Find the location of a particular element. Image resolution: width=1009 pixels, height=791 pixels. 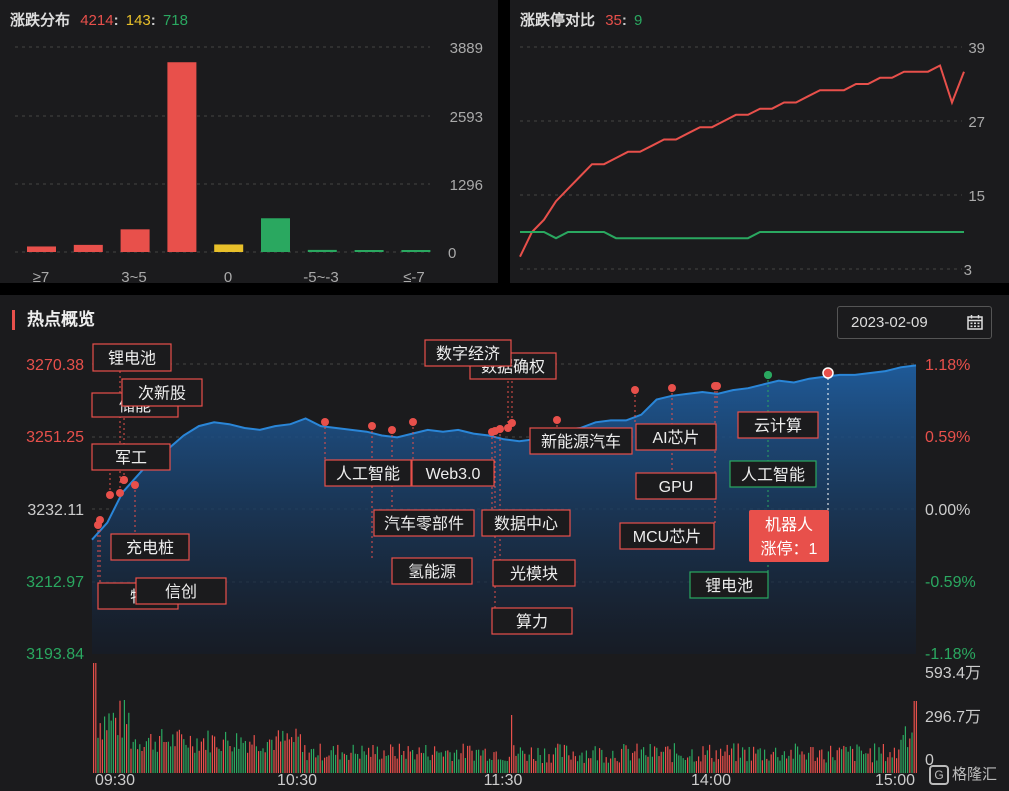

dist-xtick: -5~-3 is located at coordinates (320, 276).